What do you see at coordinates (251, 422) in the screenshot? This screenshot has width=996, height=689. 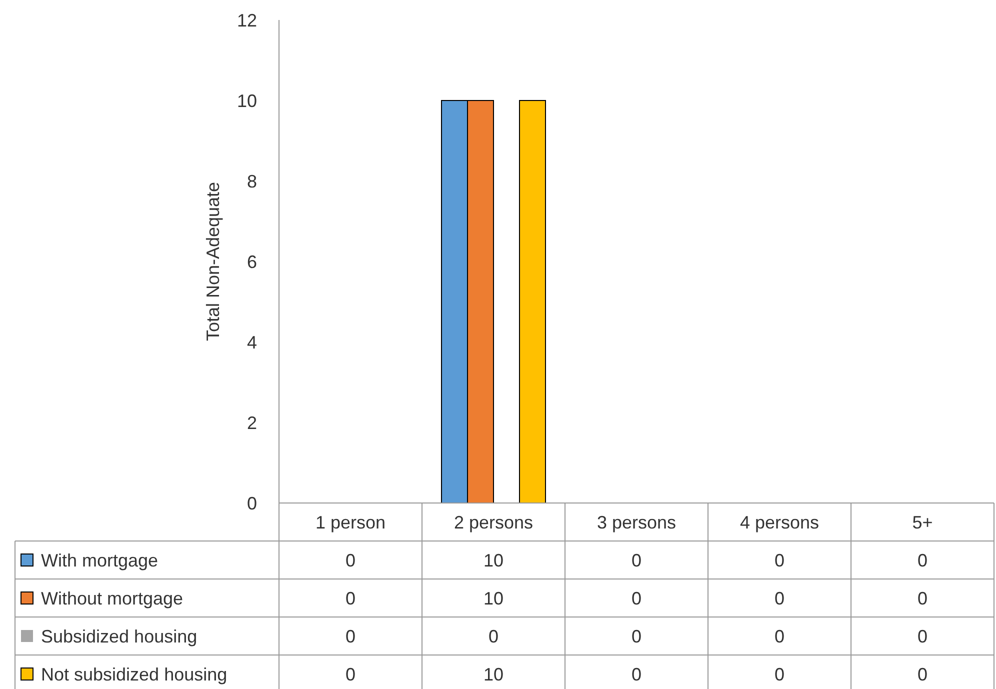 I see `y-tick-label: 2` at bounding box center [251, 422].